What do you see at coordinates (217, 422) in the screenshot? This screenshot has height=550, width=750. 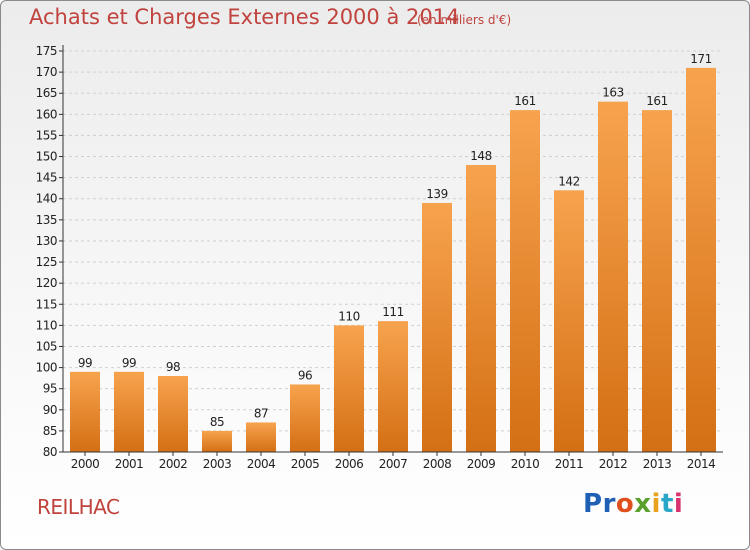 I see `data-label: 85` at bounding box center [217, 422].